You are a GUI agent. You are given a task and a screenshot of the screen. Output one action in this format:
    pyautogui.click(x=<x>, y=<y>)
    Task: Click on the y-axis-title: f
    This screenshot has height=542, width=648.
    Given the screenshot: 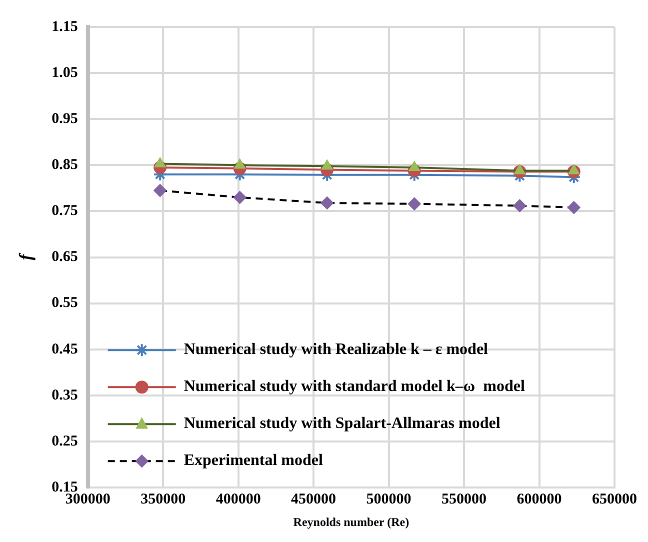 What is the action you would take?
    pyautogui.click(x=25, y=256)
    